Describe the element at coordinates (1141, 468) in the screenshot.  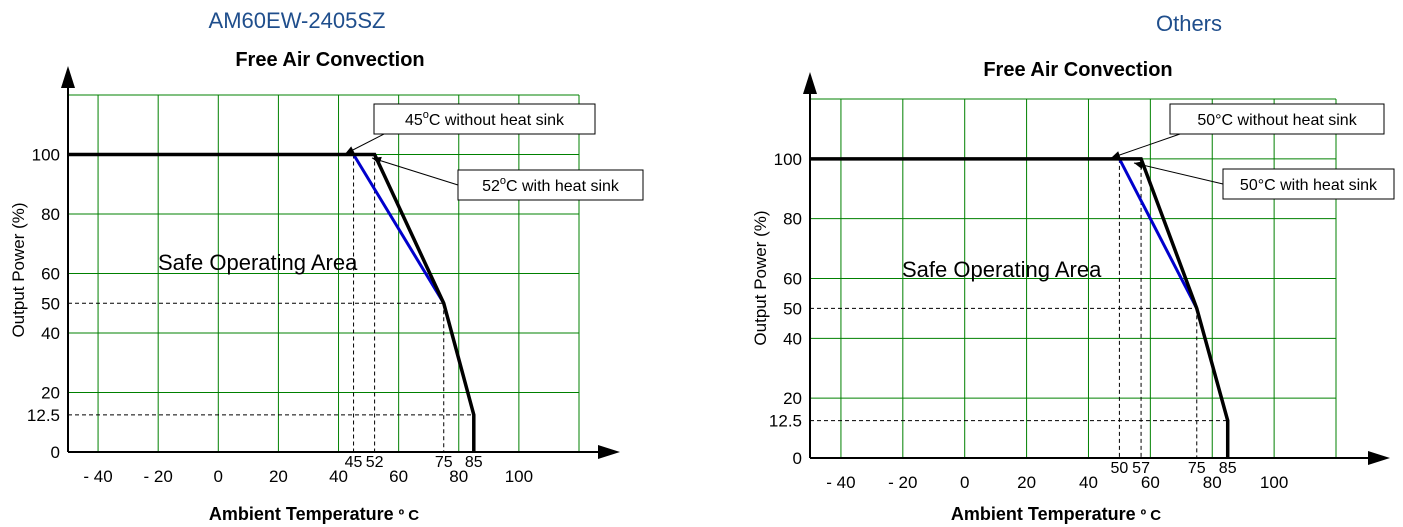
I see `x-mark-label: 57` at that location.